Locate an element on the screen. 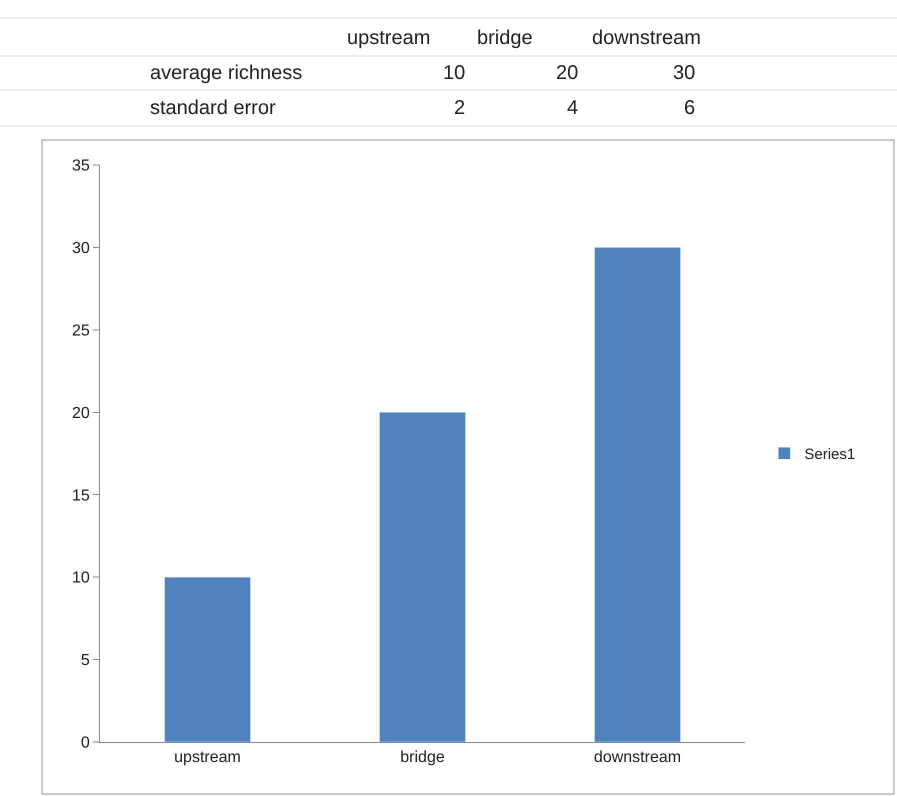 The height and width of the screenshot is (796, 897). y-tick-label: 5 is located at coordinates (85, 661).